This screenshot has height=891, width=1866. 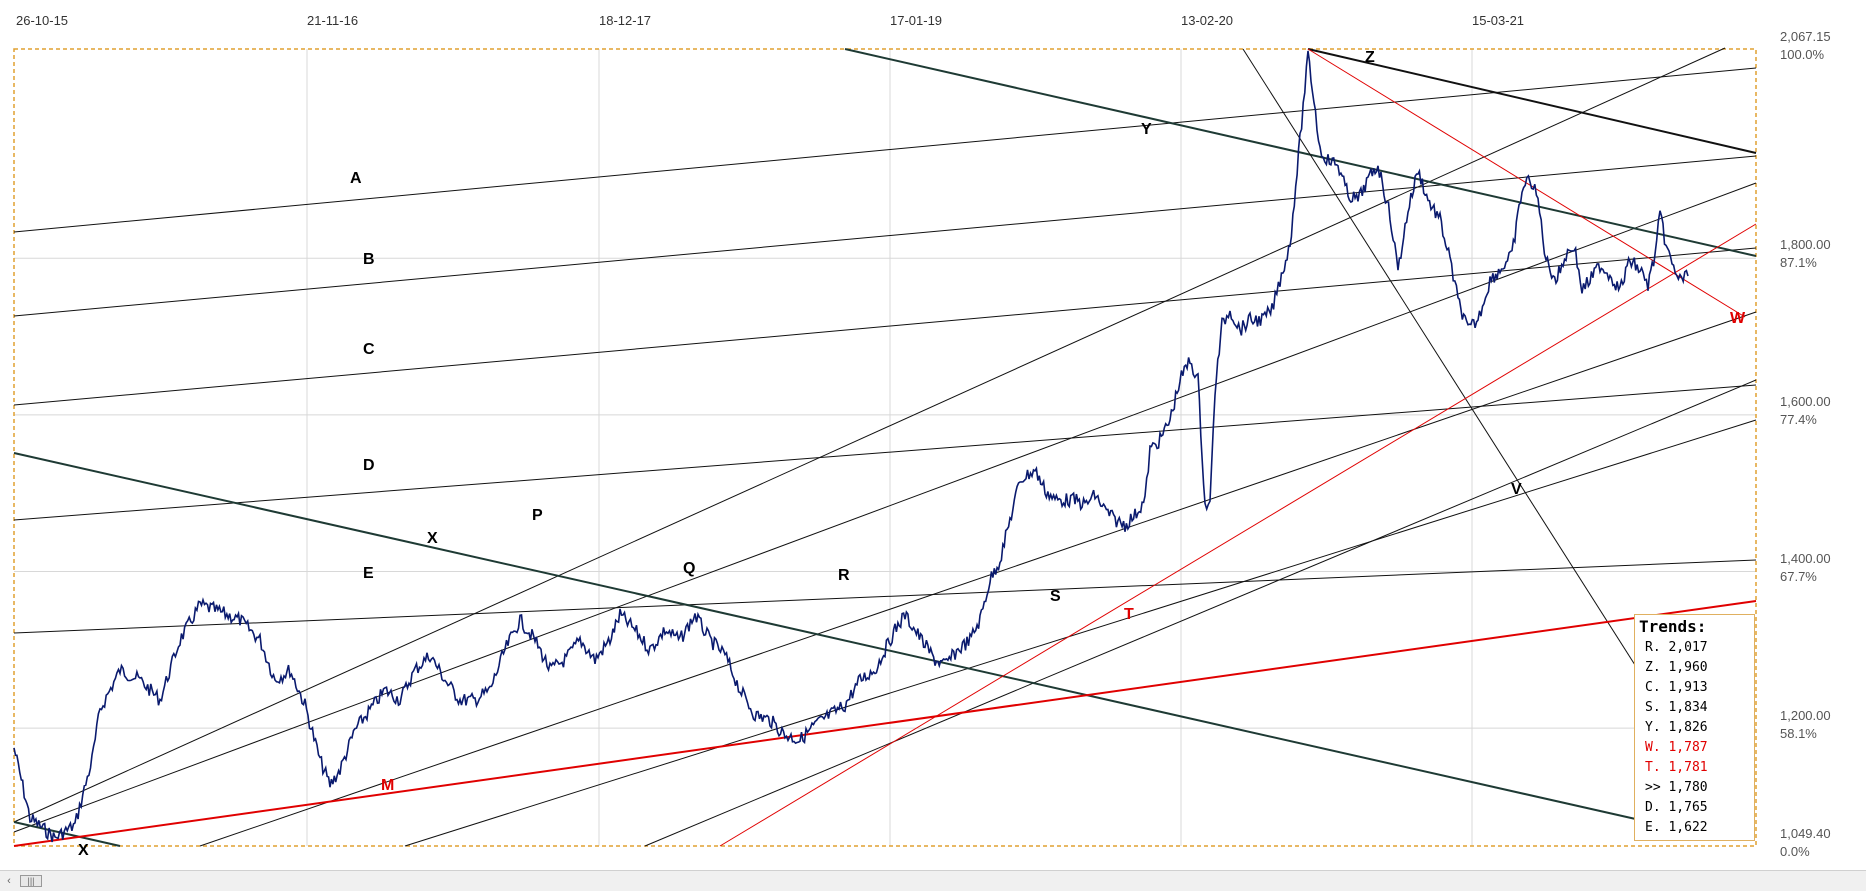 What do you see at coordinates (1805, 244) in the screenshot?
I see `y-tick-price: 1,800.00` at bounding box center [1805, 244].